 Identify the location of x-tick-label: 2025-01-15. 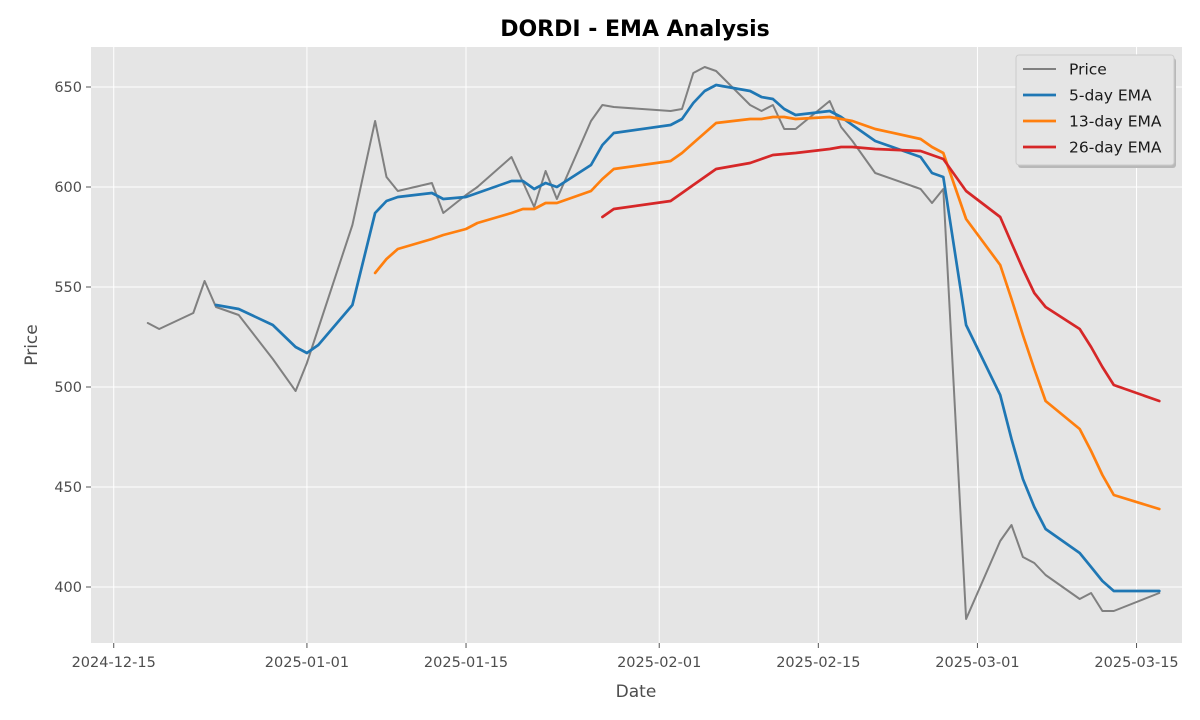
(466, 663).